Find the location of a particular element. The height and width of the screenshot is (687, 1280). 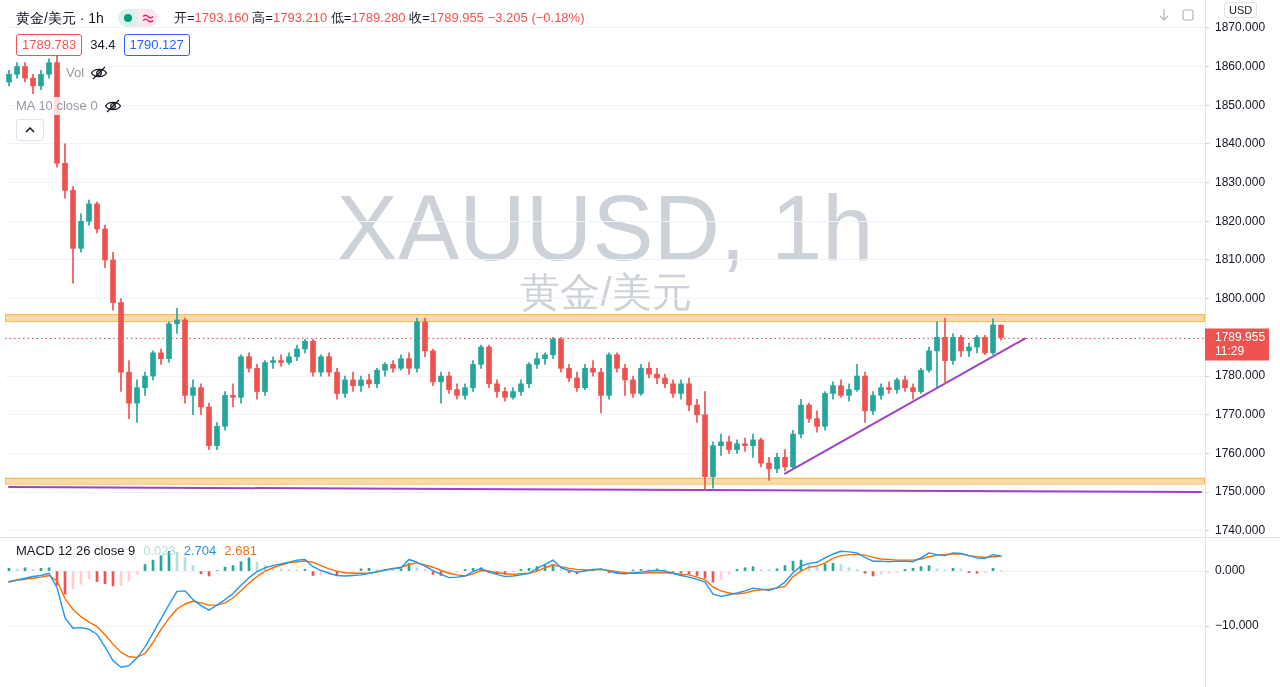

text: MACD 12 26 close 9 is located at coordinates (76, 551).